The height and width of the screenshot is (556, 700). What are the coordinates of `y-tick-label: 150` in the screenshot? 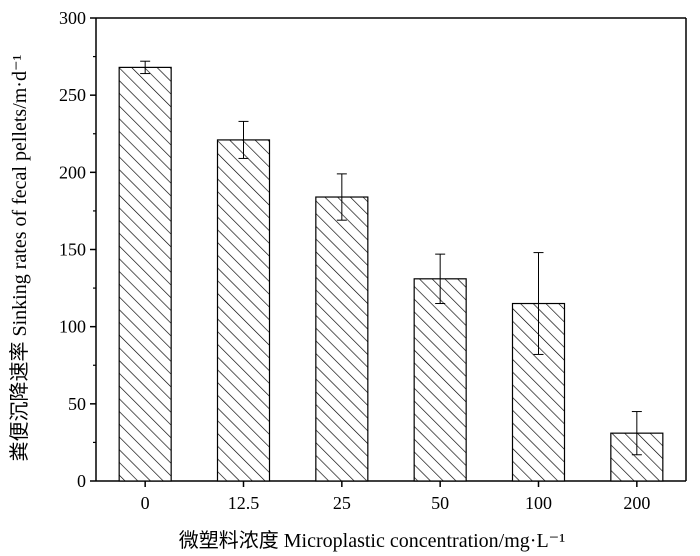 It's located at (72, 250).